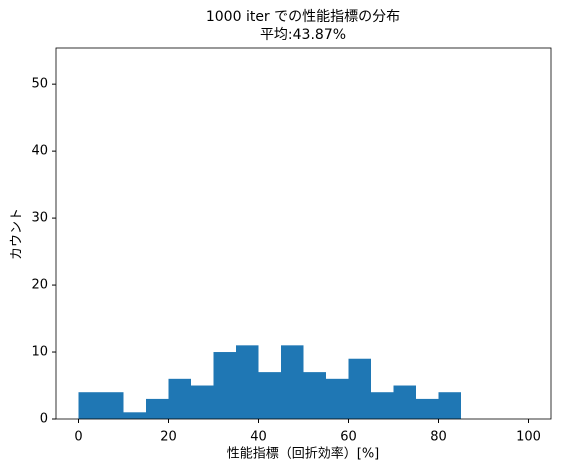 This screenshot has height=472, width=561. Describe the element at coordinates (348, 437) in the screenshot. I see `x-tick-label: 60` at that location.